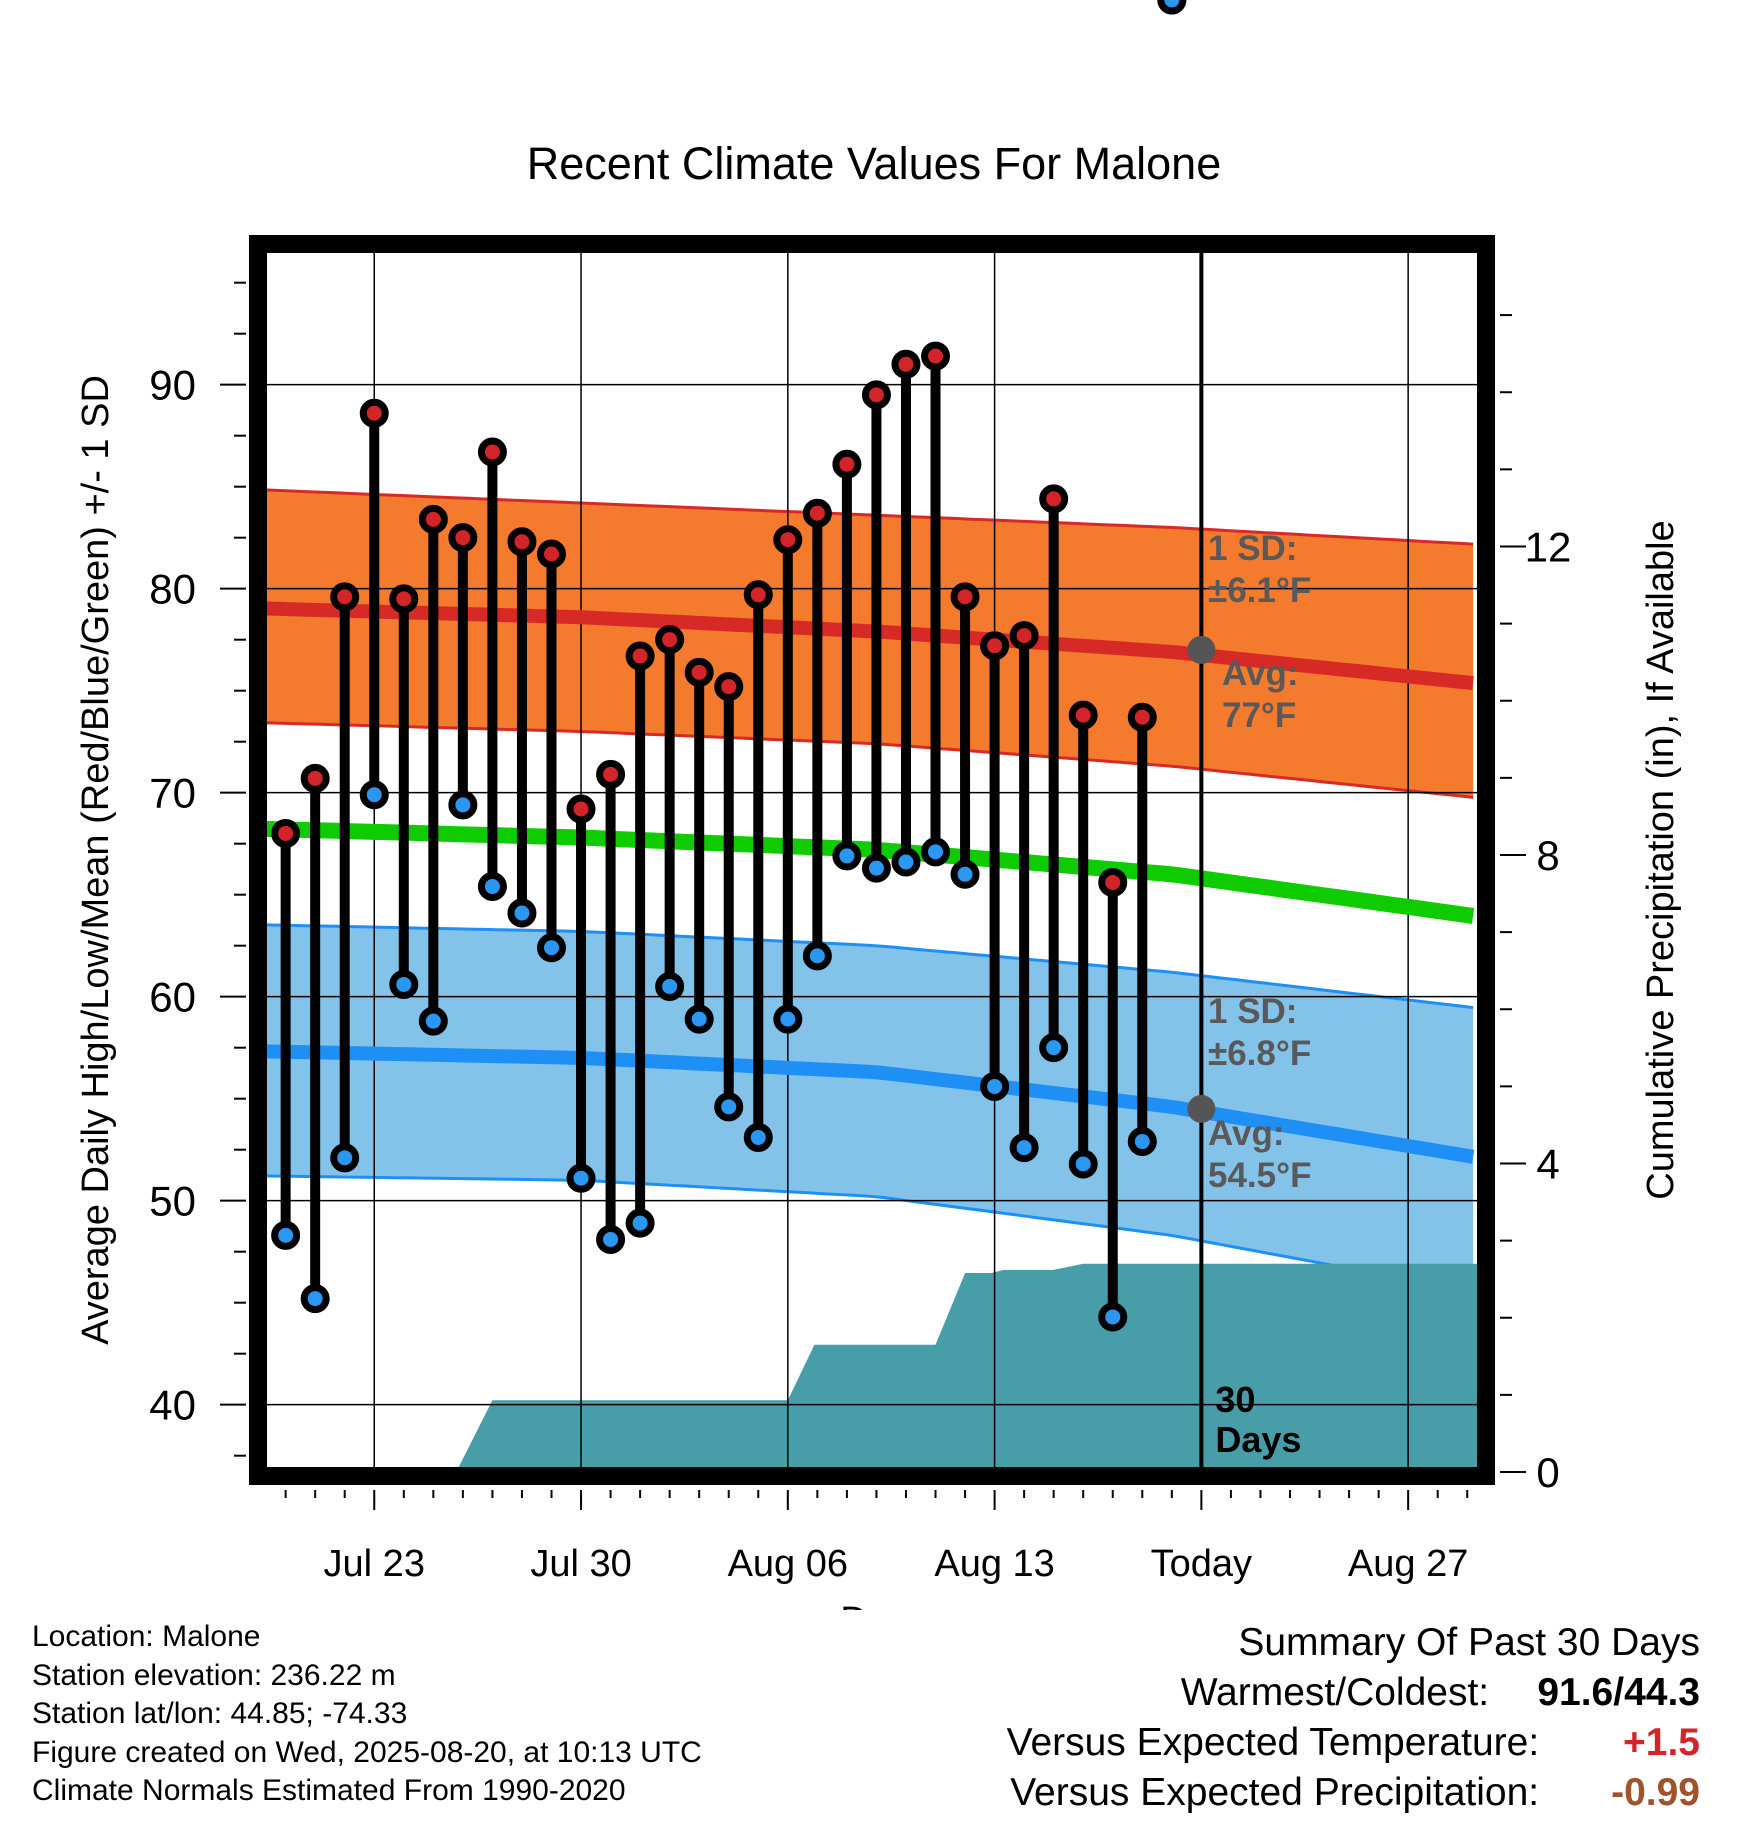 The width and height of the screenshot is (1748, 1828). Describe the element at coordinates (1547, 855) in the screenshot. I see `y2-tick-label-8: 8` at that location.